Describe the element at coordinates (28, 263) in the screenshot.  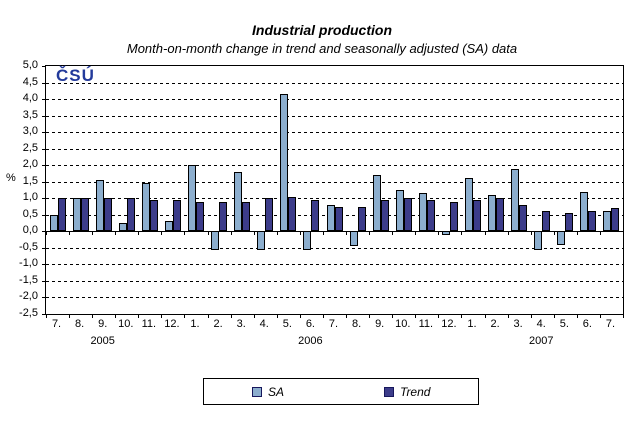
I see `y-axis-tick-label: -1,0` at that location.